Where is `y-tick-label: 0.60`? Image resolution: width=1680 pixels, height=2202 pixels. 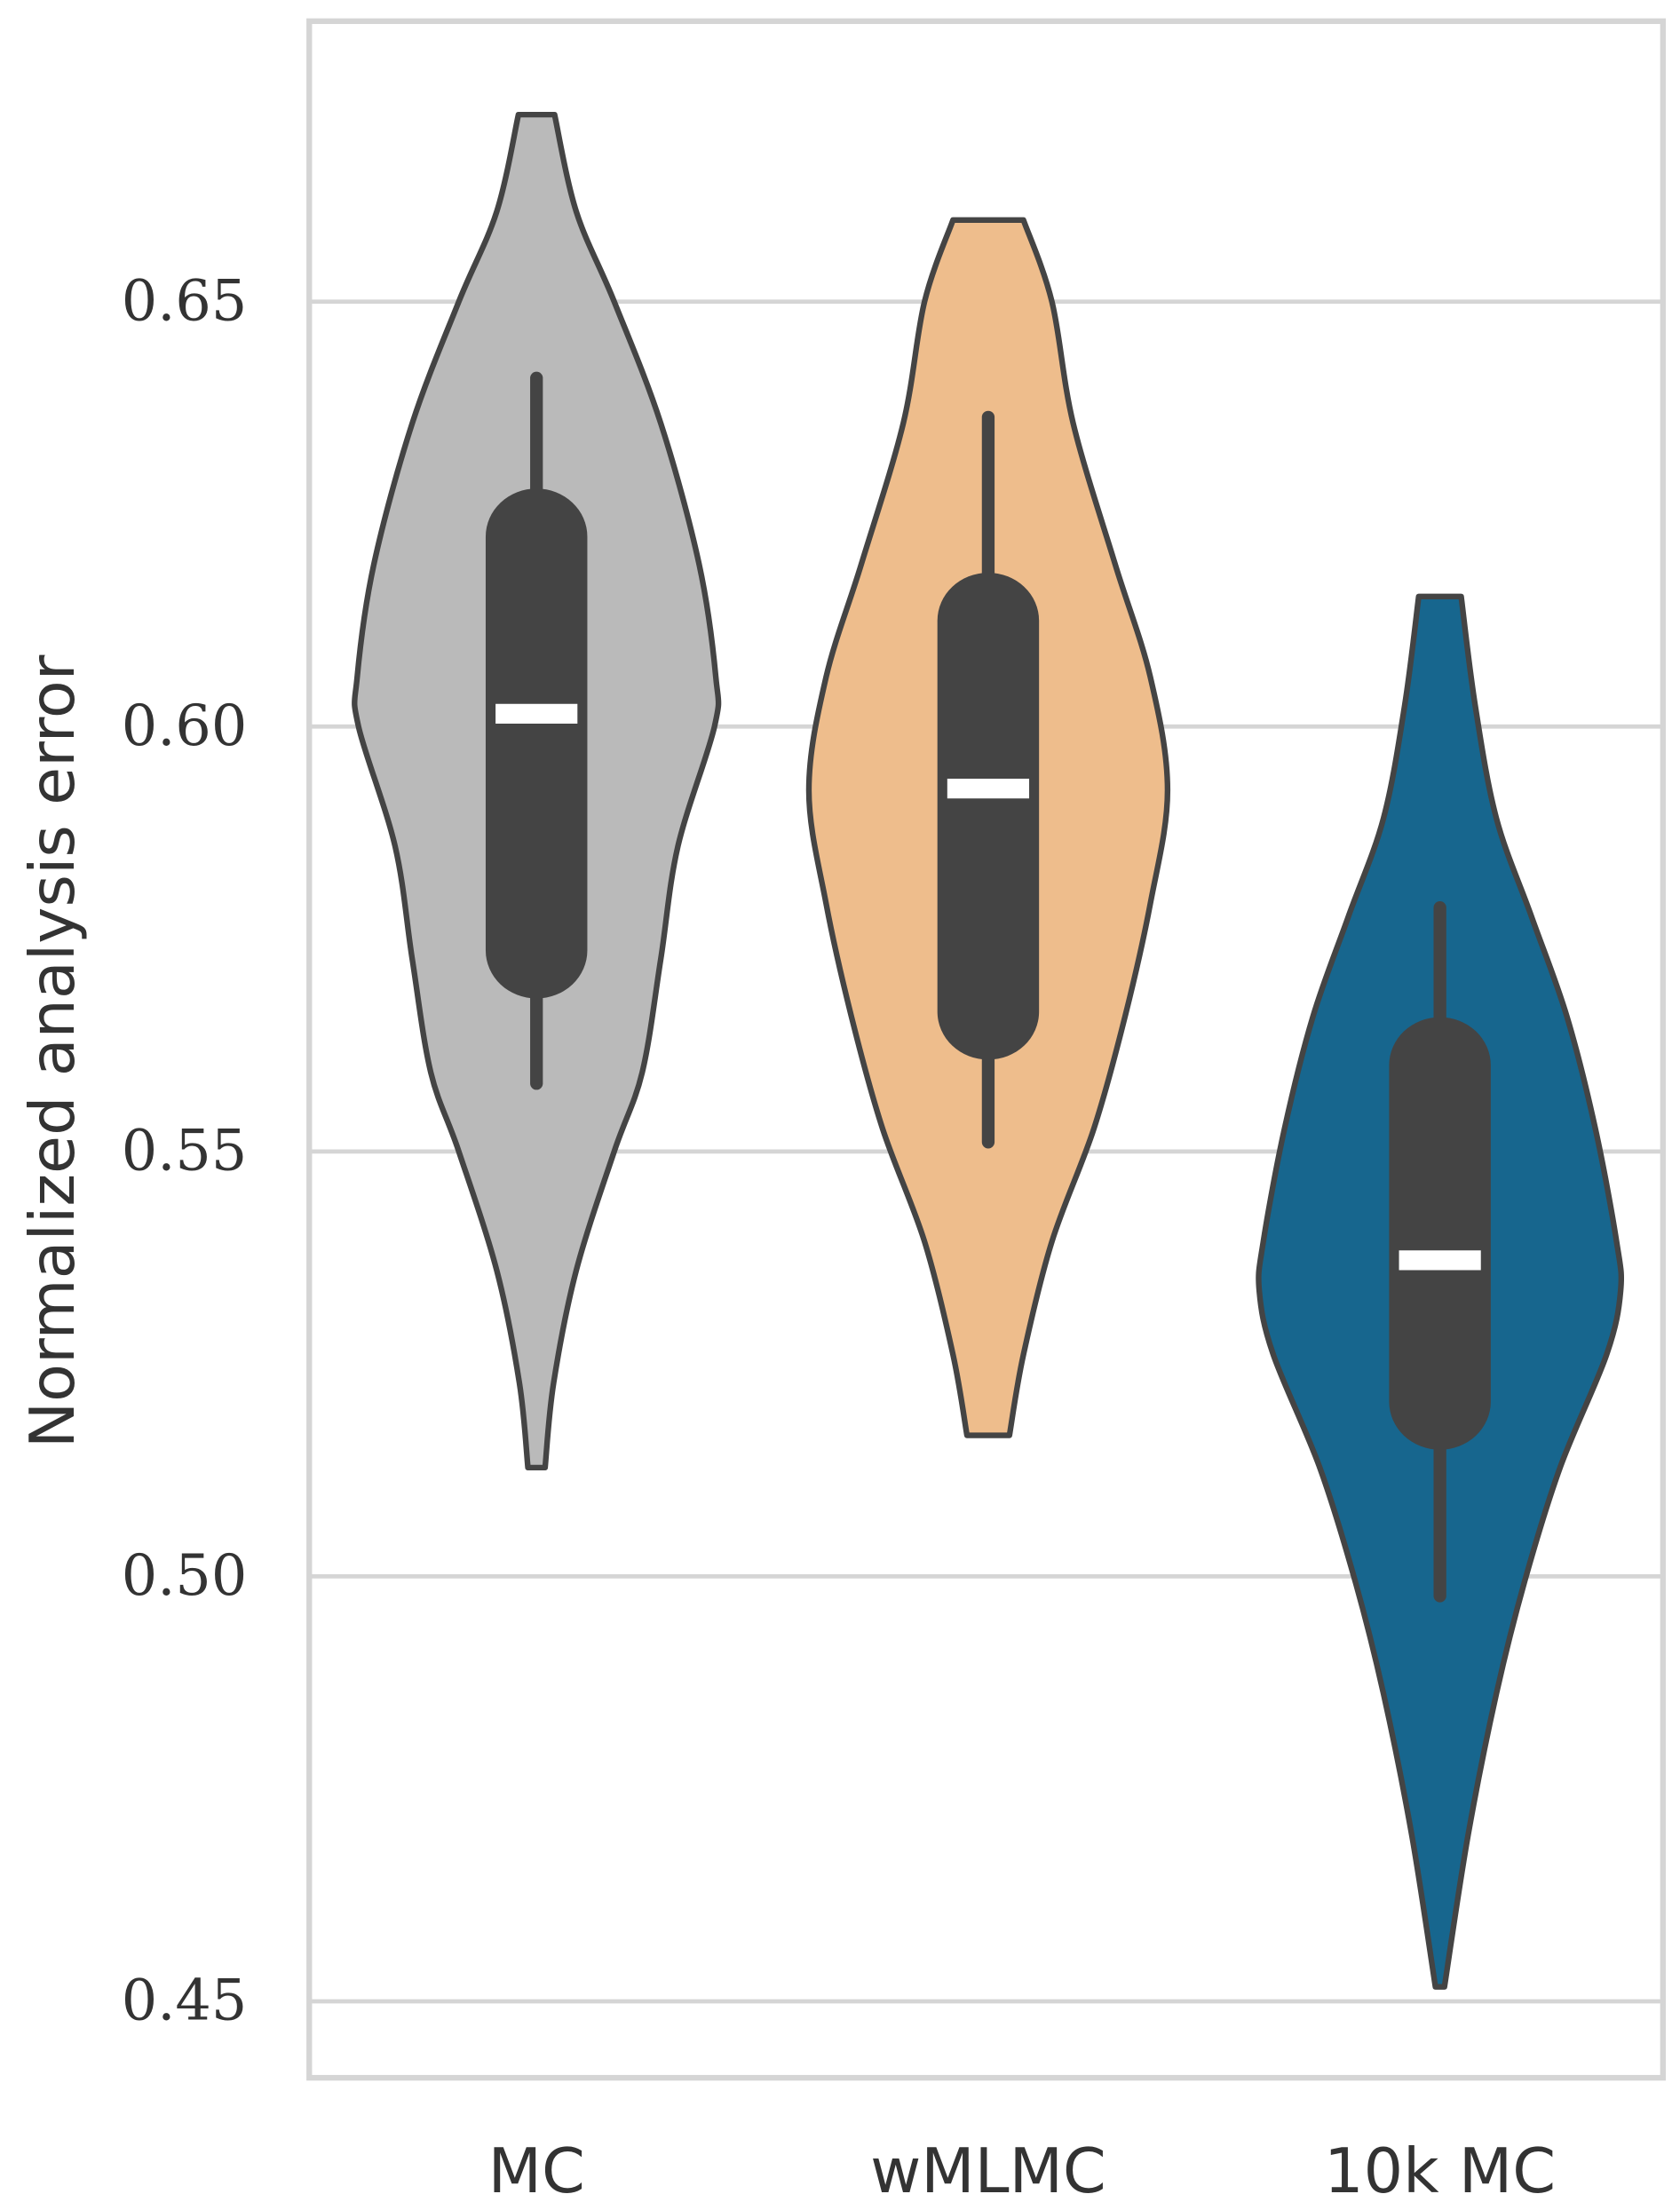 y-tick-label: 0.60 is located at coordinates (185, 725).